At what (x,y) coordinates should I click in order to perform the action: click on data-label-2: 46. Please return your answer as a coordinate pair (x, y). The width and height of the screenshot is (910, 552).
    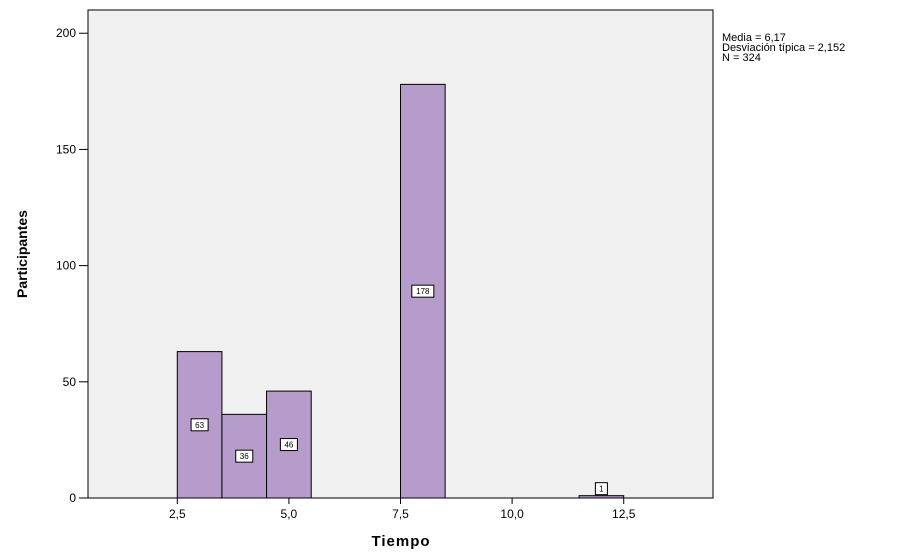
    Looking at the image, I should click on (288, 445).